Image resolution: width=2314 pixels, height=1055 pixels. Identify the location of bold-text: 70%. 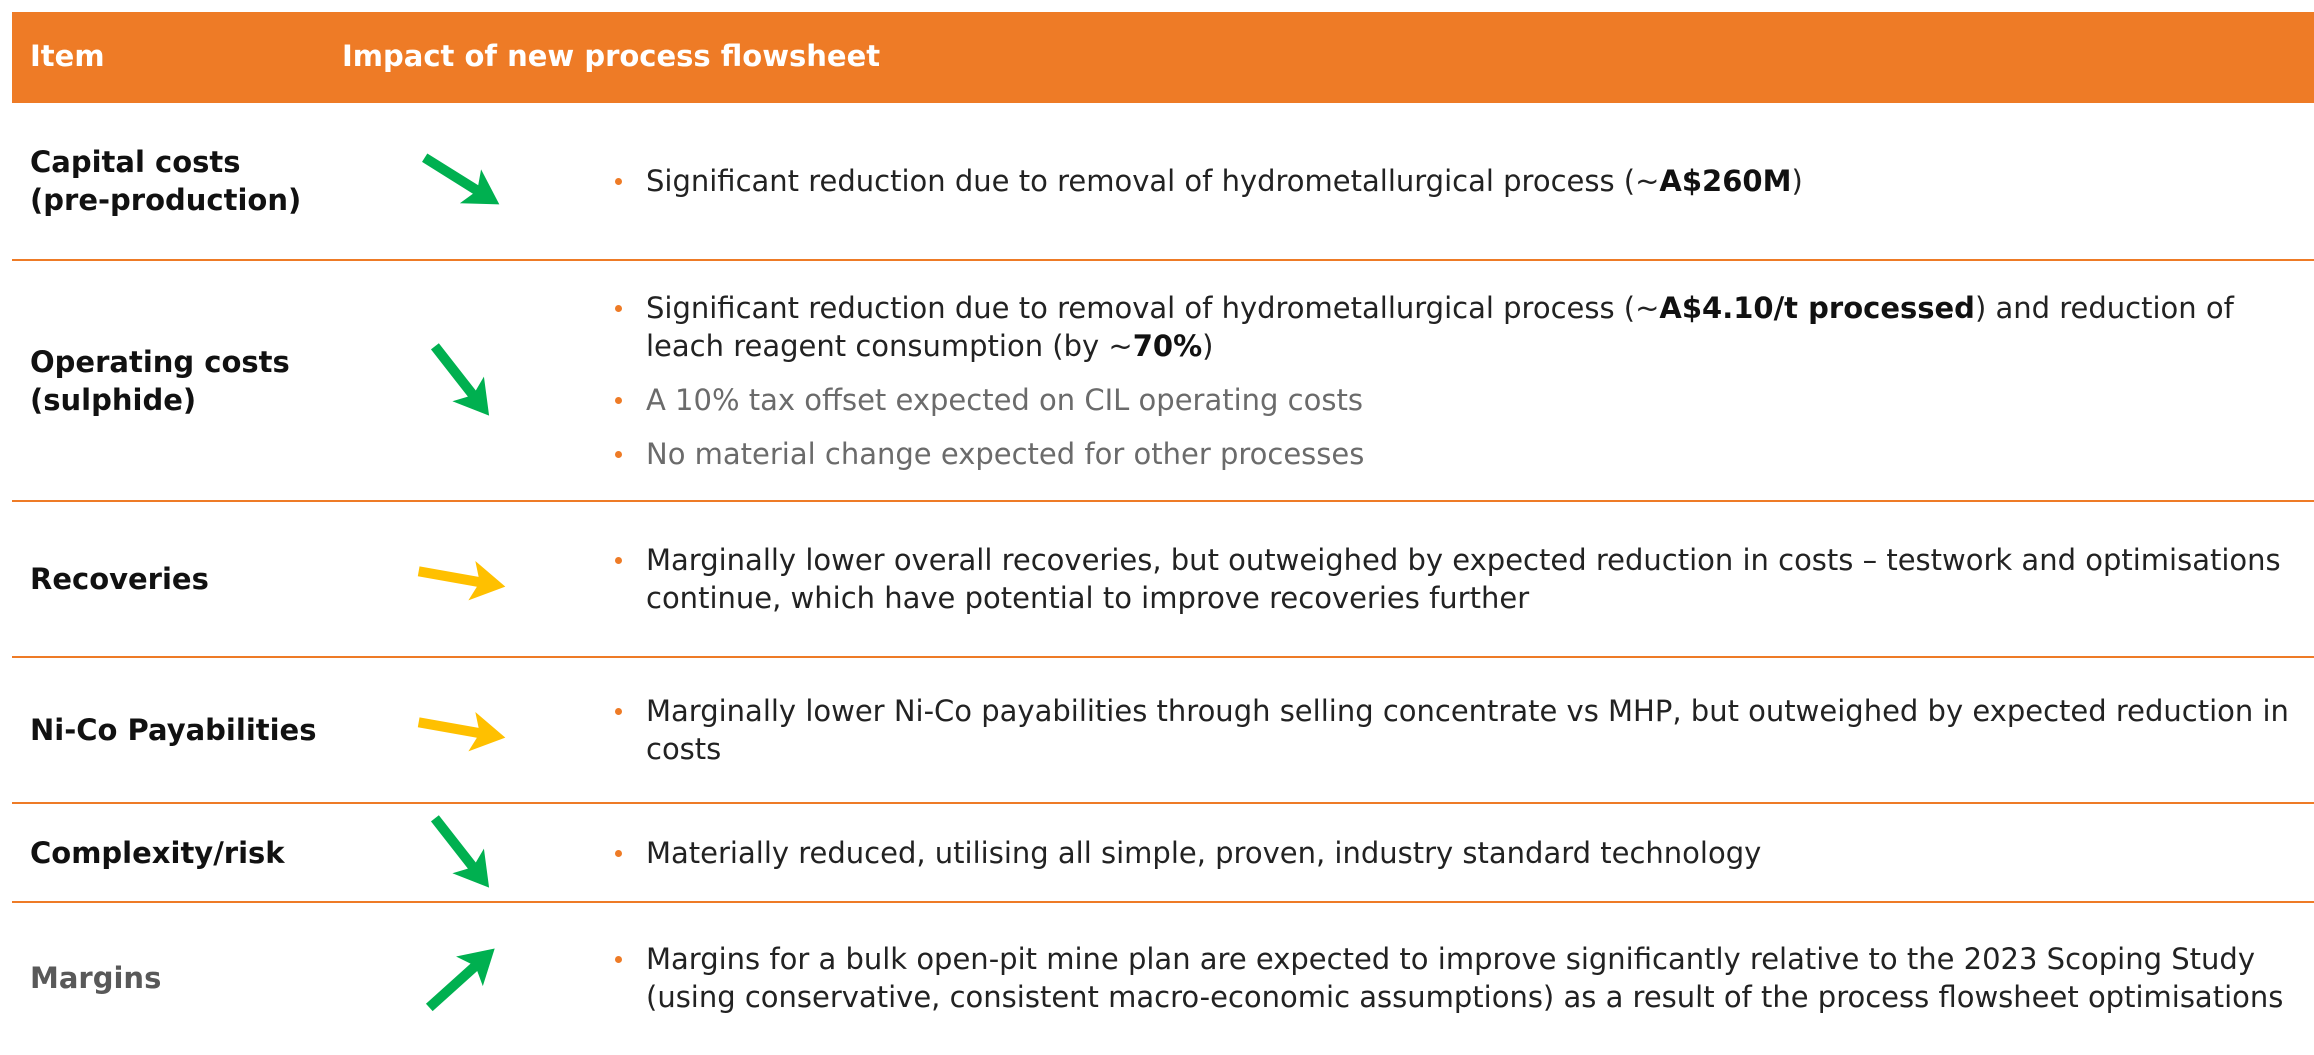
(1167, 345).